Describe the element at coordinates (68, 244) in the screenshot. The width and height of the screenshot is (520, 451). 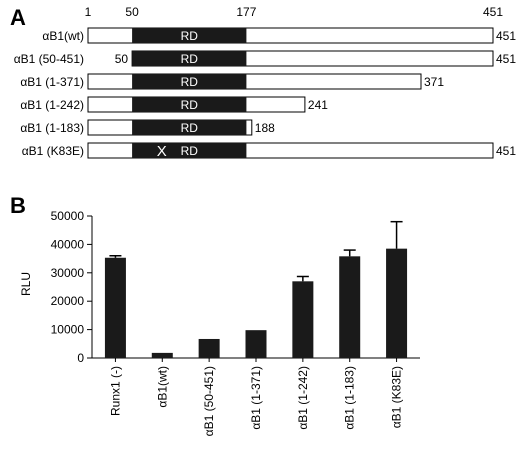
I see `y-tick-label: 40000` at that location.